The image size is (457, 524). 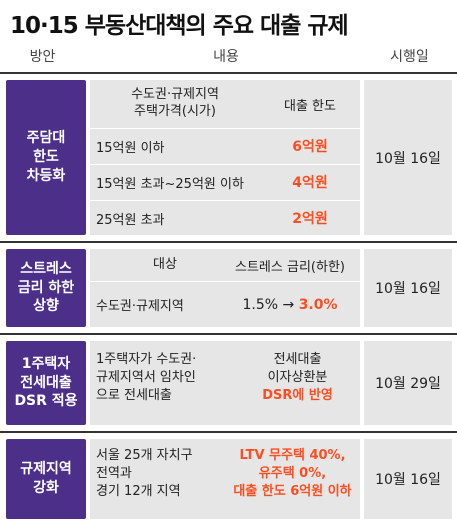 I want to click on table-row: 25억원 초과 2억원, so click(x=225, y=218).